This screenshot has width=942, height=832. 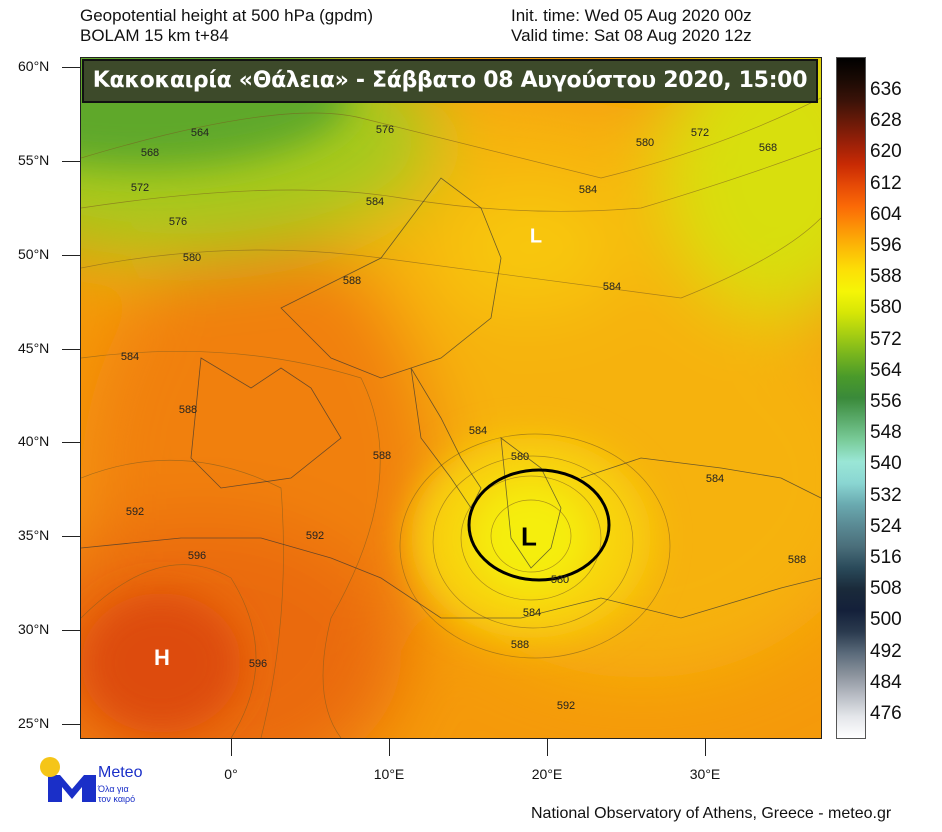 I want to click on colorbar-label: 636, so click(x=886, y=89).